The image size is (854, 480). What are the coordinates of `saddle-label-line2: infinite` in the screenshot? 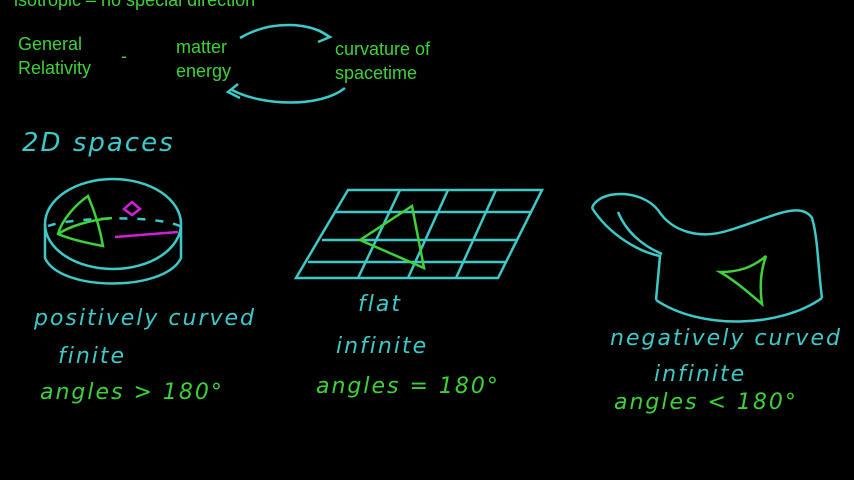 It's located at (700, 374).